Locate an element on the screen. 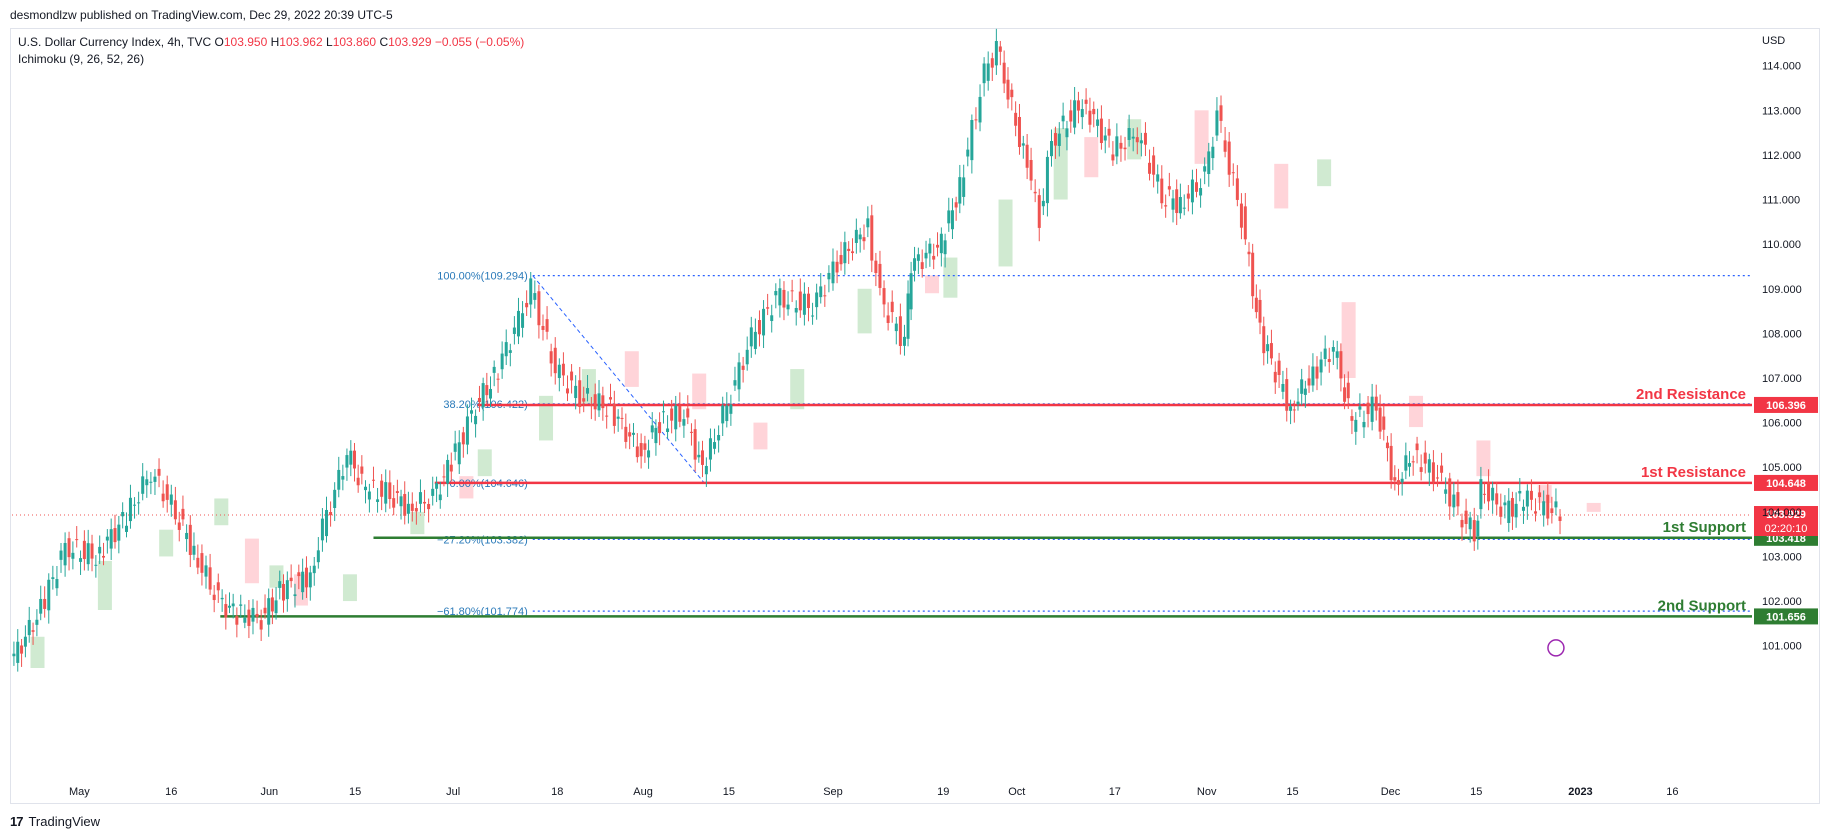 Image resolution: width=1832 pixels, height=840 pixels. high-value: 103.962 is located at coordinates (301, 42).